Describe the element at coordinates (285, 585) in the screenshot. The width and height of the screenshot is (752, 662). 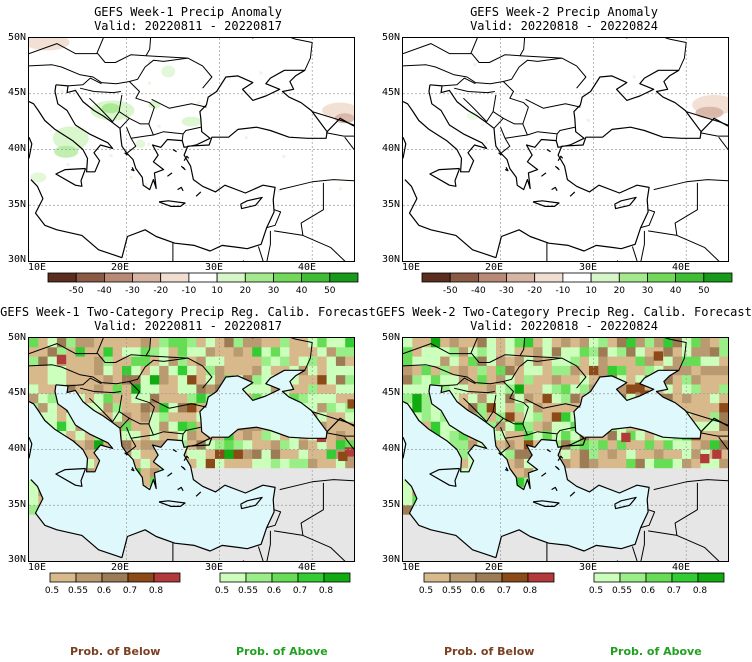
I see `above-colorbar-week1: 0.5 0.55 0.6 0.7 0.8` at that location.